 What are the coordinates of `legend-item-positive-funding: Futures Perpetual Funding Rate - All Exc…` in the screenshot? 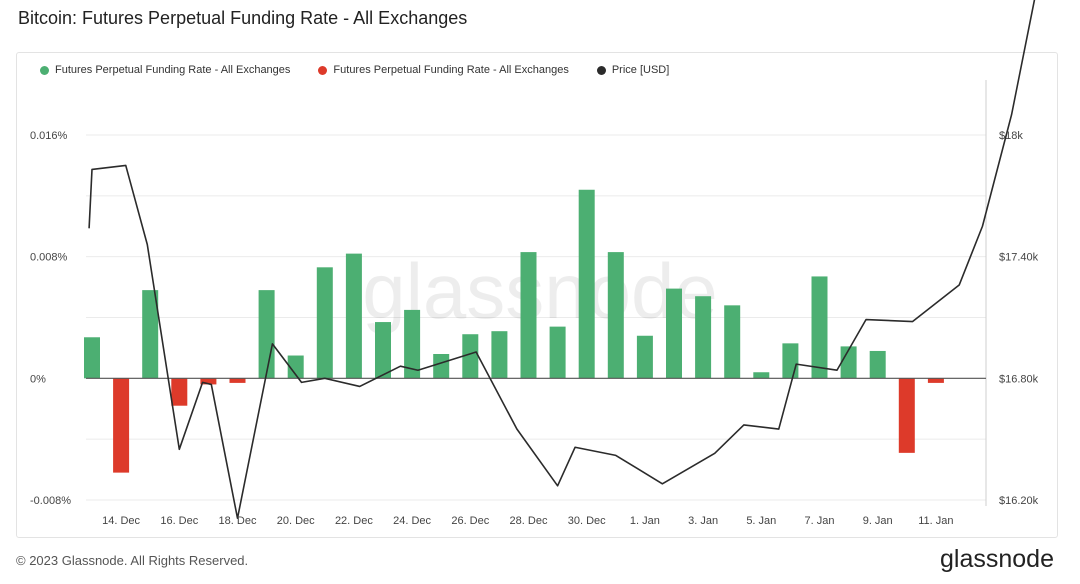 It's located at (165, 70).